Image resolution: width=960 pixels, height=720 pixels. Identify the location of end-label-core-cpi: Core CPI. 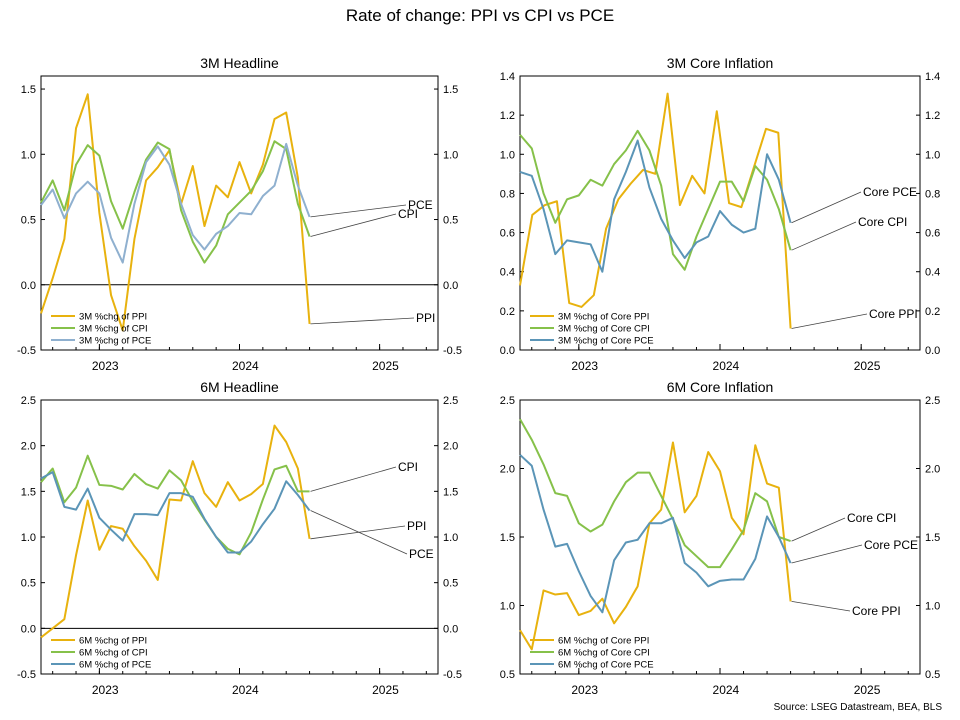
(882, 222).